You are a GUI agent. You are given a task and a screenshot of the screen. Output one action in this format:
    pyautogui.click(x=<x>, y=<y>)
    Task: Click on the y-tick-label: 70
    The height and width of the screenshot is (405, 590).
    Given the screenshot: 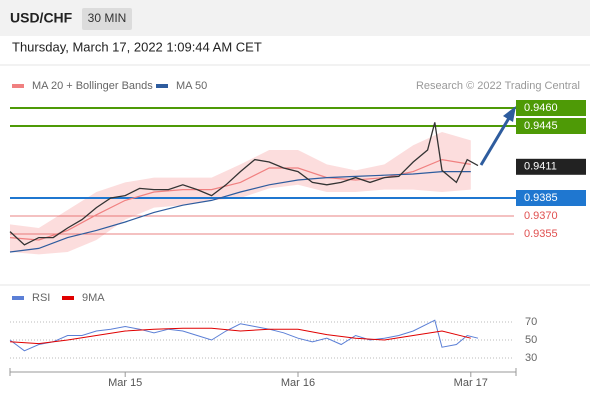 What is the action you would take?
    pyautogui.click(x=531, y=322)
    